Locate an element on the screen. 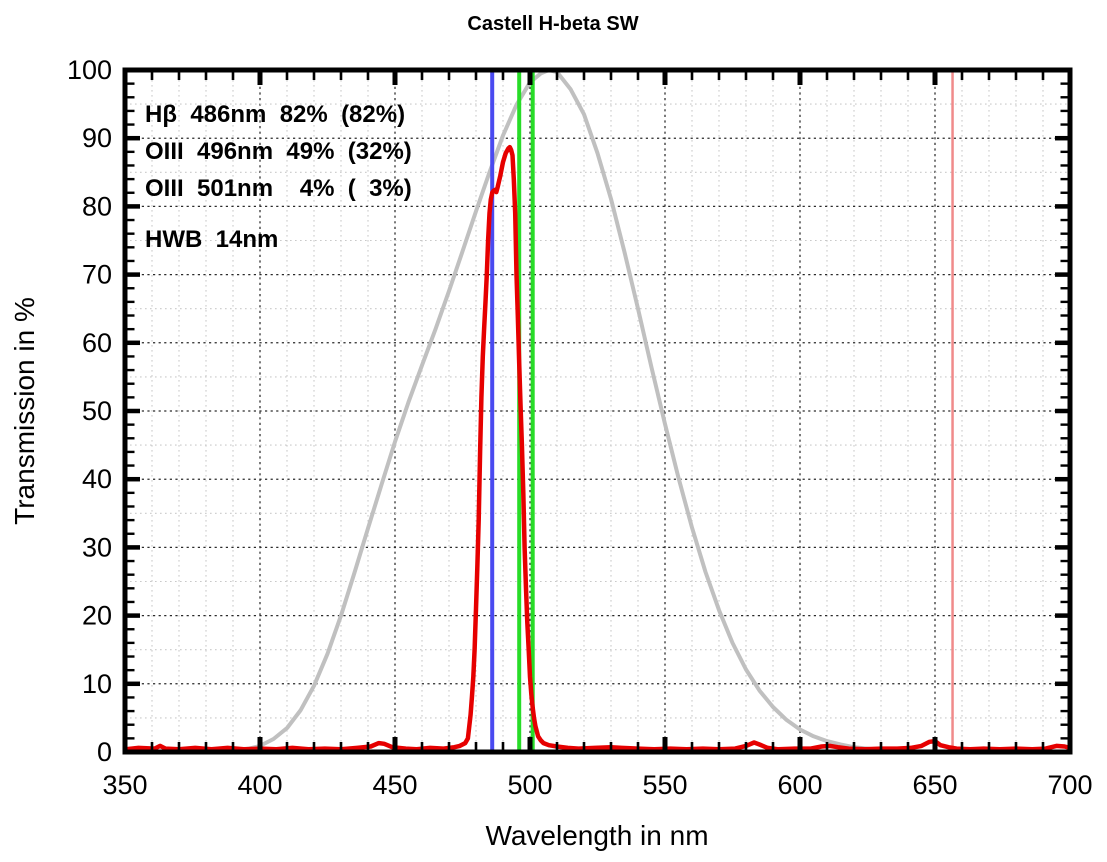  y-tick-label: 0 is located at coordinates (104, 752).